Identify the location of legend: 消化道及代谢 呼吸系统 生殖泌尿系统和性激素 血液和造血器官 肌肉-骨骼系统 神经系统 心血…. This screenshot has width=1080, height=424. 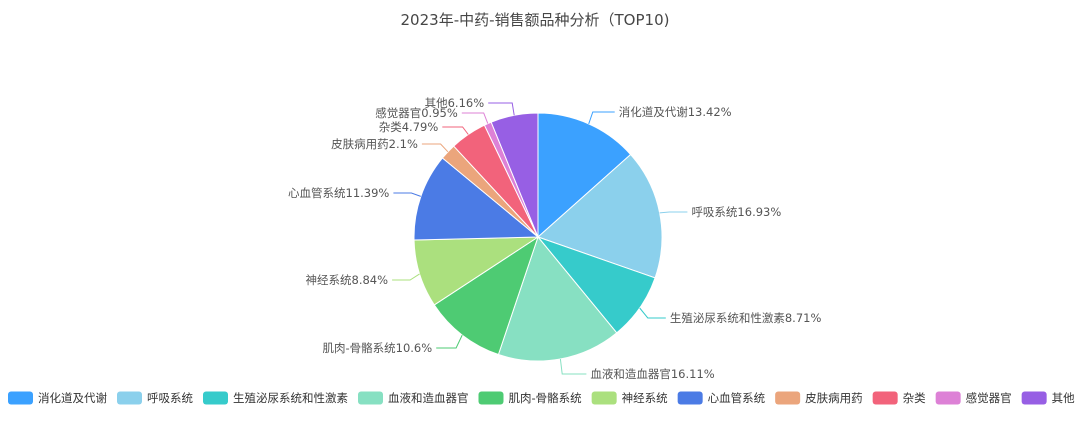
(541, 398).